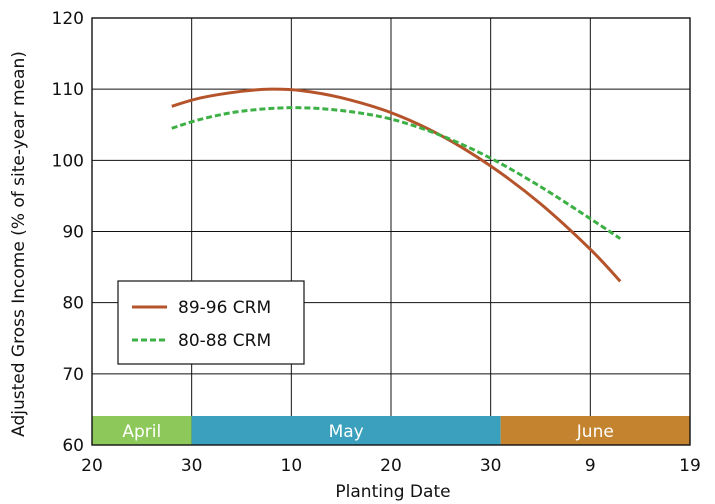 Image resolution: width=715 pixels, height=504 pixels. Describe the element at coordinates (224, 341) in the screenshot. I see `legend-label-80-88: 80-88 CRM` at that location.